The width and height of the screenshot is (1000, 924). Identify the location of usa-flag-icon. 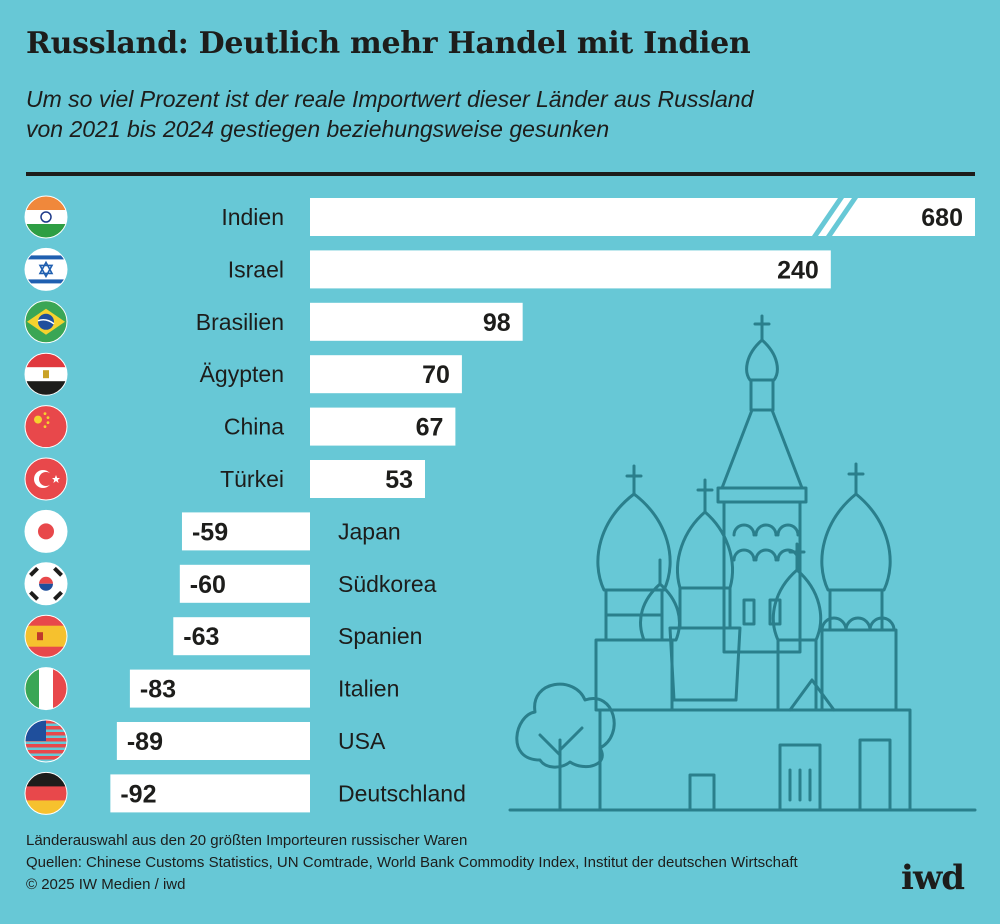
(46, 741).